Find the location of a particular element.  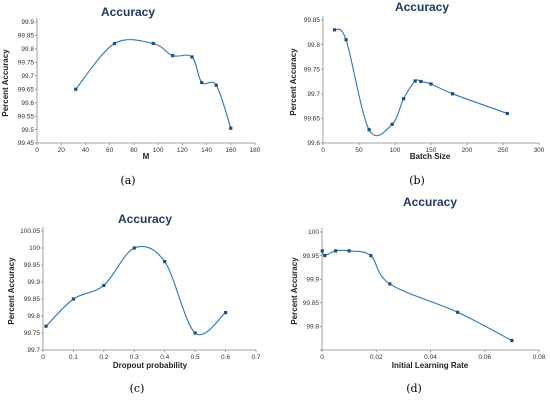

y-tick-label: 99.5 is located at coordinates (27, 130).